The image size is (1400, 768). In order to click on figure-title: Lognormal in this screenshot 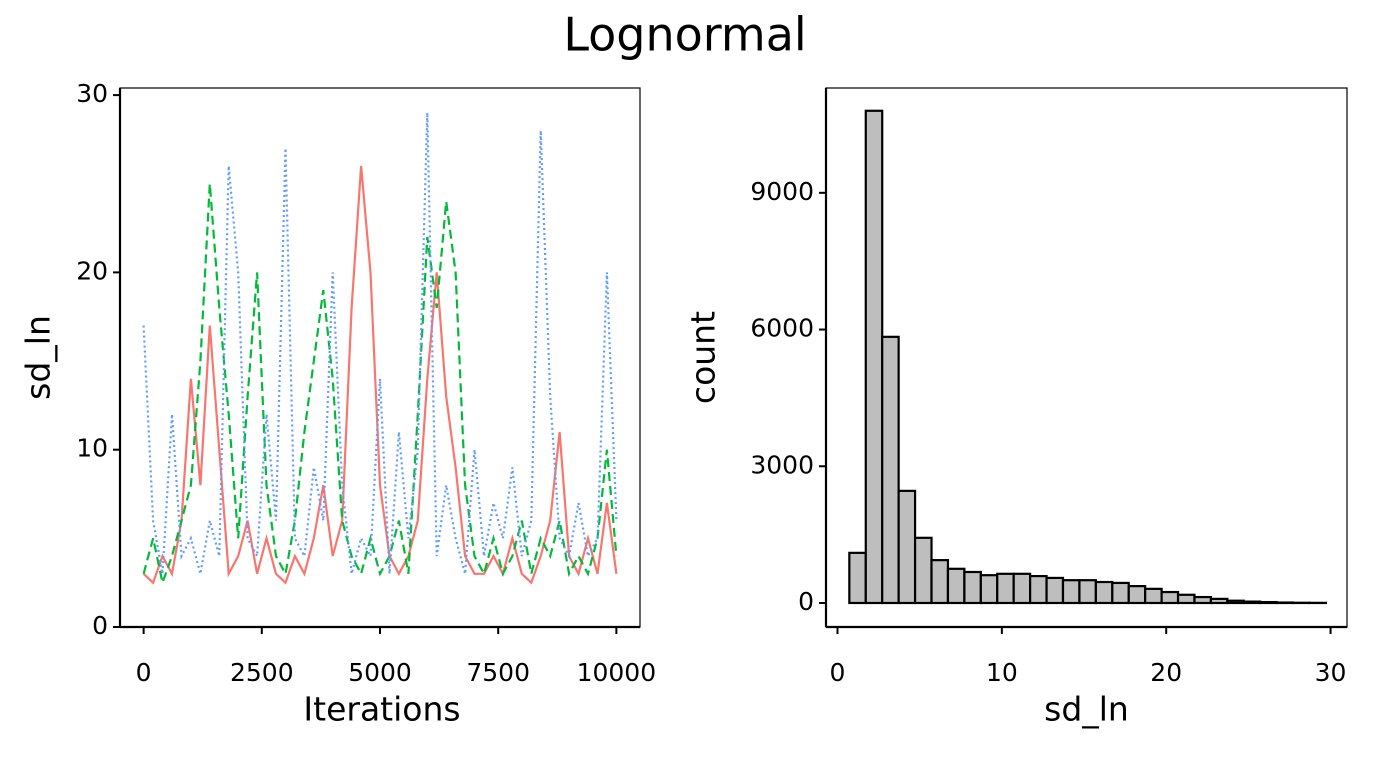, I will do `click(684, 35)`.